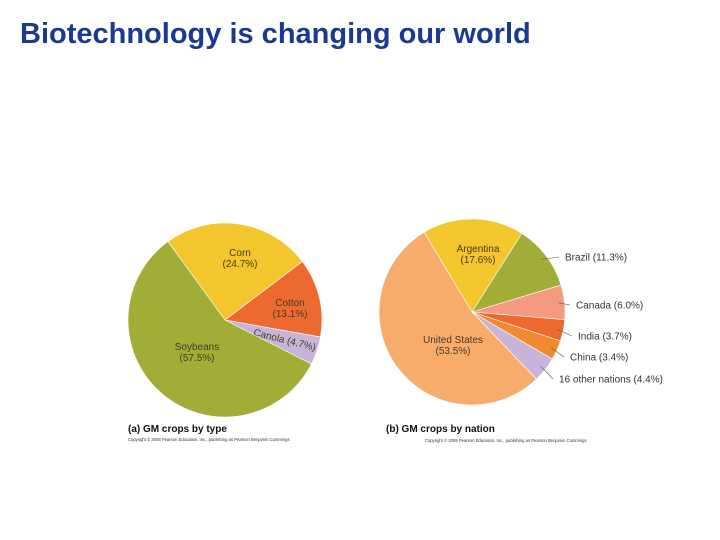  What do you see at coordinates (550, 258) in the screenshot?
I see `leader-line-brazil` at bounding box center [550, 258].